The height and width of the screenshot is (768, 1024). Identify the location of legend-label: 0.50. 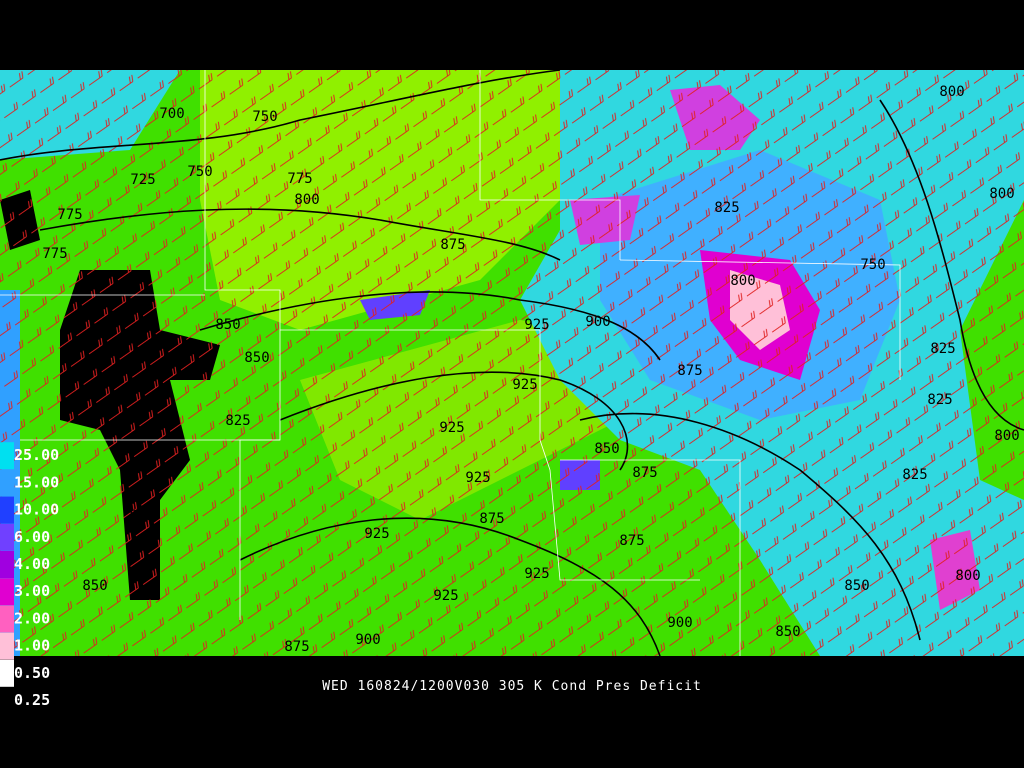
(32, 673).